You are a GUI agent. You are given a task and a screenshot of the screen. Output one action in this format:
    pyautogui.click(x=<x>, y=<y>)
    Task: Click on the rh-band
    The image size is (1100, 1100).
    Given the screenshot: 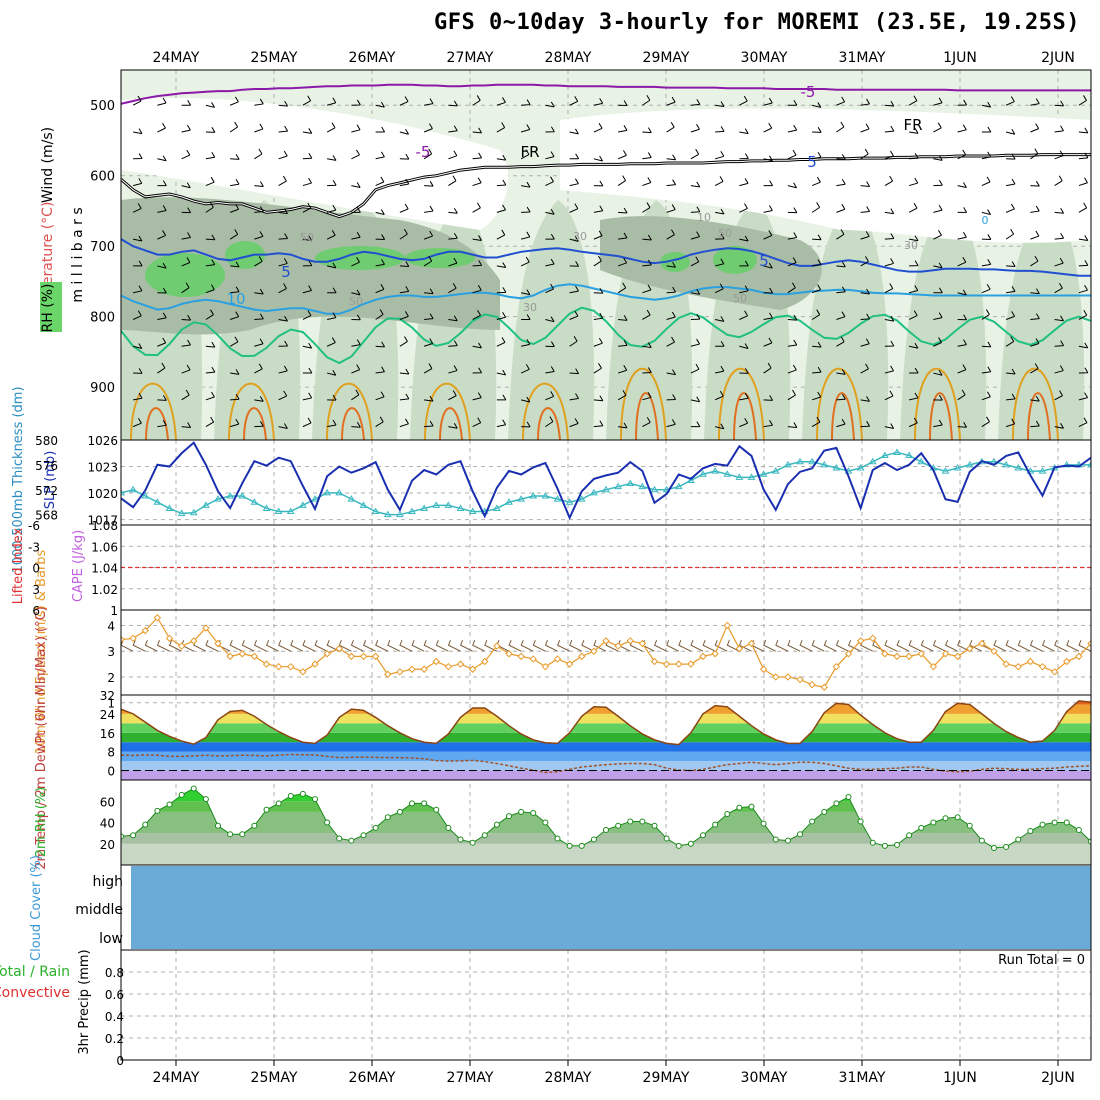 What is the action you would take?
    pyautogui.click(x=606, y=795)
    